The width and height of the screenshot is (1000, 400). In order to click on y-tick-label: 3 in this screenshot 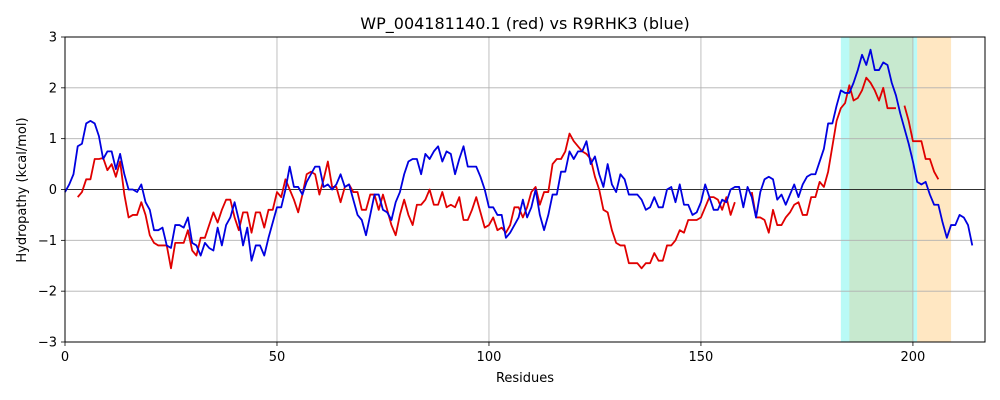, I will do `click(53, 38)`.